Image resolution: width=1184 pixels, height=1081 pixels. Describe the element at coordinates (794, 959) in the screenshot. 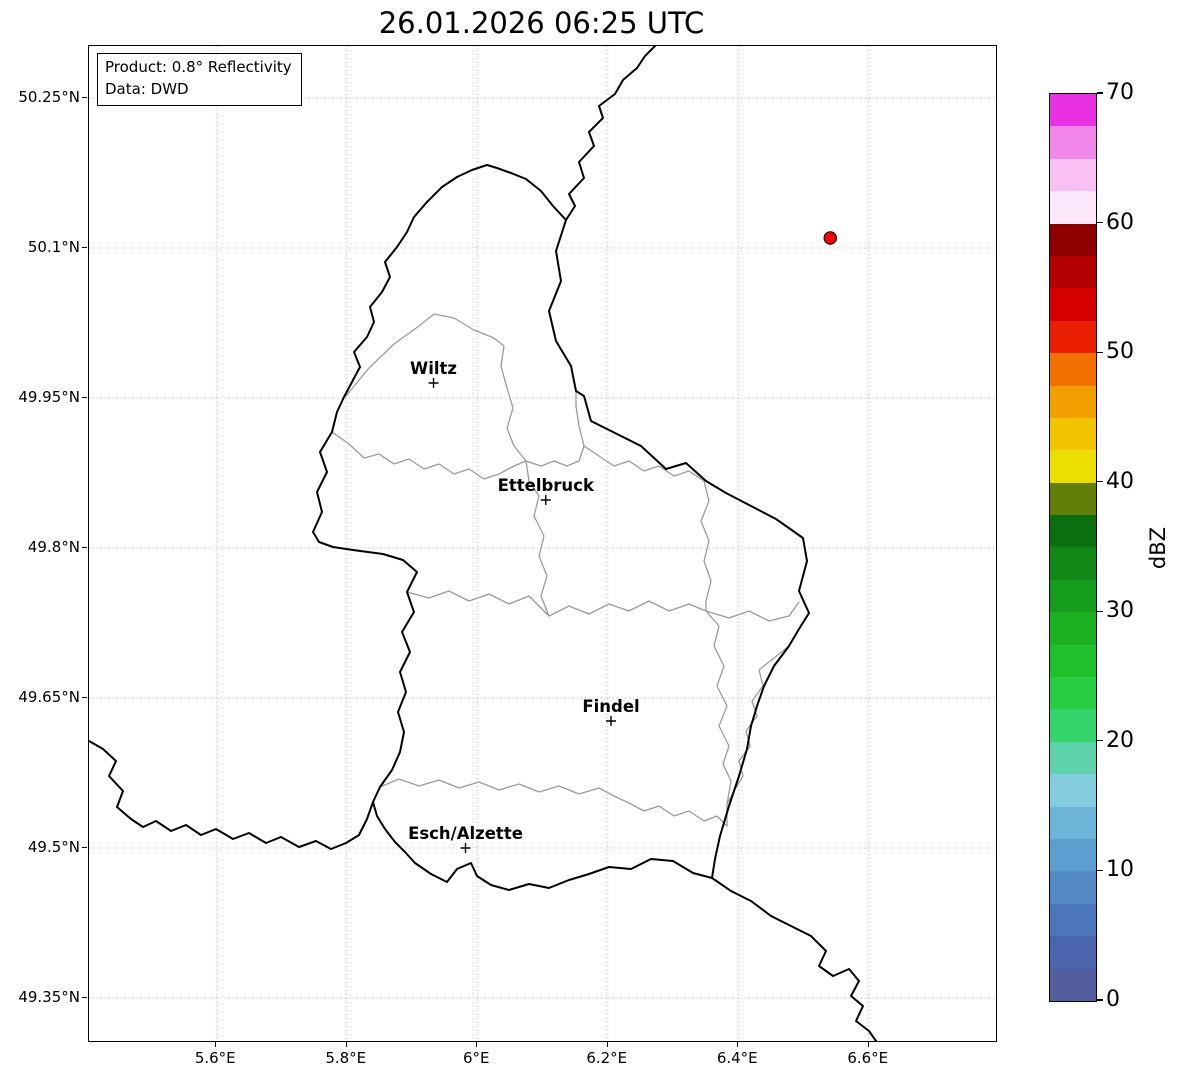

I see `neighbor-border-southeast` at that location.